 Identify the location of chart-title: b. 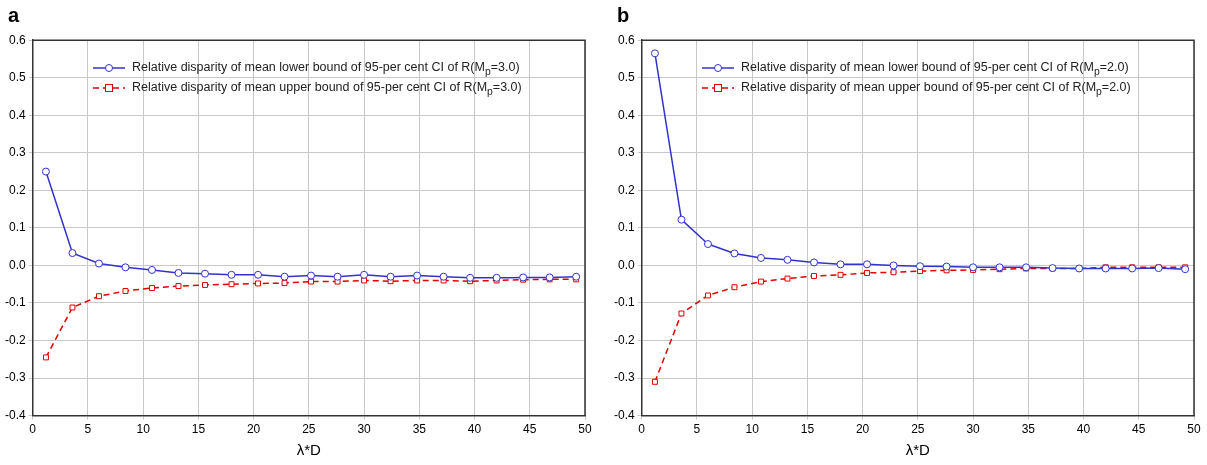
(623, 15).